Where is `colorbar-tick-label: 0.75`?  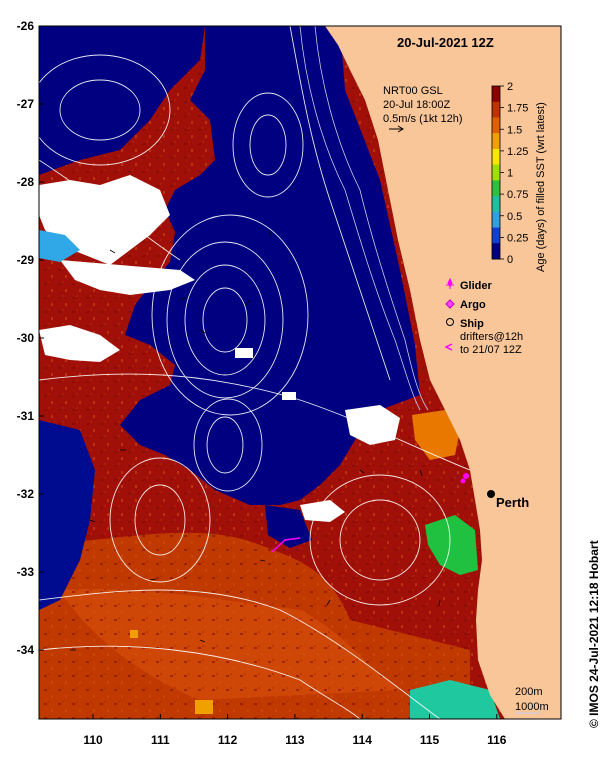 colorbar-tick-label: 0.75 is located at coordinates (517, 195).